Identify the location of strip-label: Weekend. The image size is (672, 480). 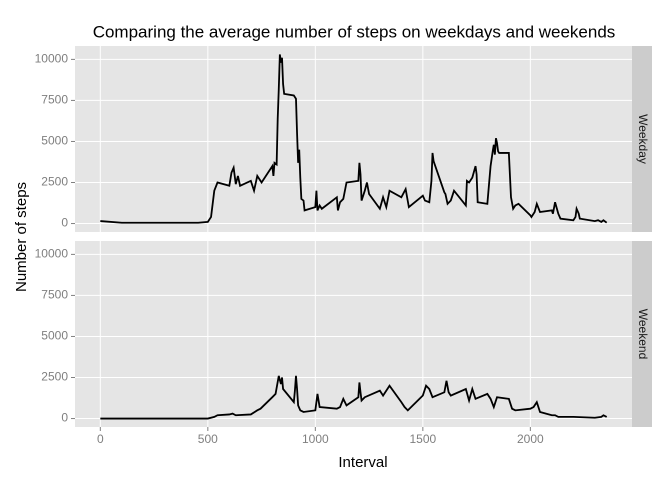
(643, 334).